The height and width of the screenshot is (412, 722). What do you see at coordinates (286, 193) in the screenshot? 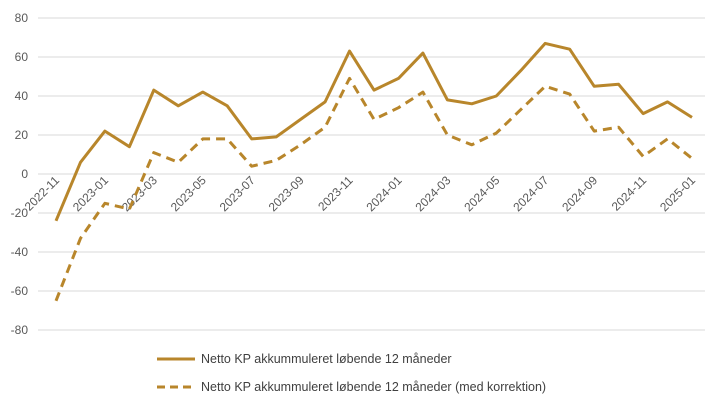
I see `x-tick-label: 2023-09` at bounding box center [286, 193].